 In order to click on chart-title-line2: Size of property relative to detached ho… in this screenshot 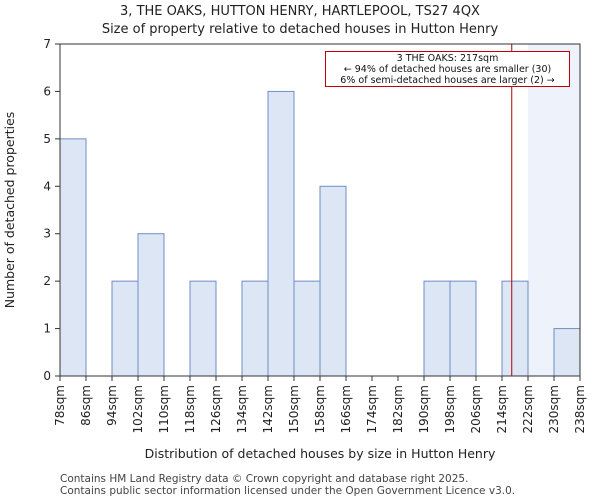, I will do `click(300, 29)`.